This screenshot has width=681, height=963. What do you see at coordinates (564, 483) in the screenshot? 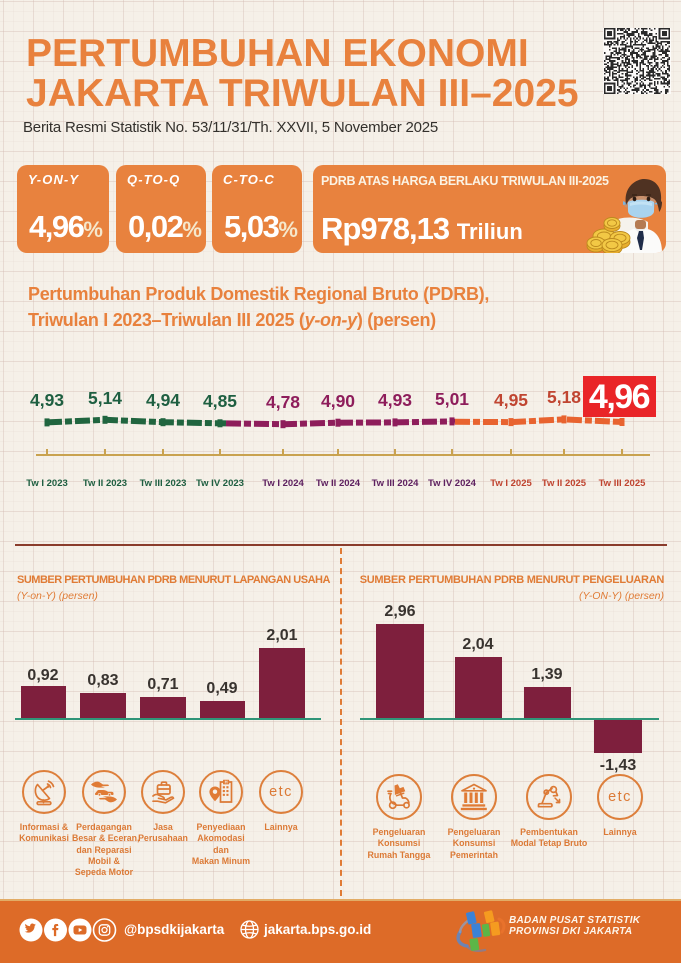
I see `svg-text: Tw II 2025` at bounding box center [564, 483].